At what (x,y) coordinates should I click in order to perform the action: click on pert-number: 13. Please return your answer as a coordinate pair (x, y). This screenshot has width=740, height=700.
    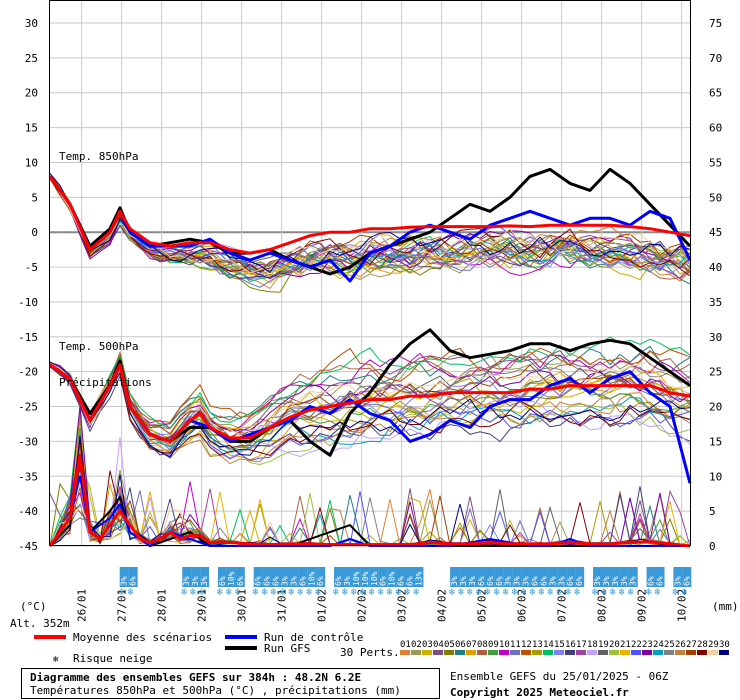
    Looking at the image, I should click on (537, 645).